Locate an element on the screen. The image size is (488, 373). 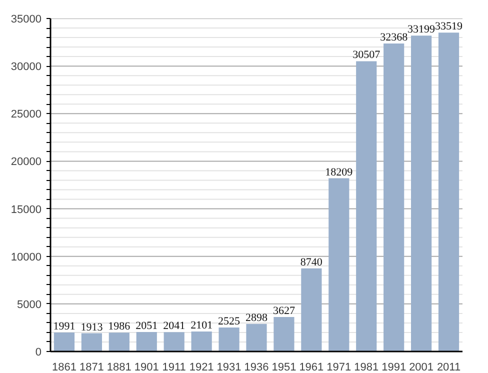
x-tick-label: 1991 is located at coordinates (394, 367).